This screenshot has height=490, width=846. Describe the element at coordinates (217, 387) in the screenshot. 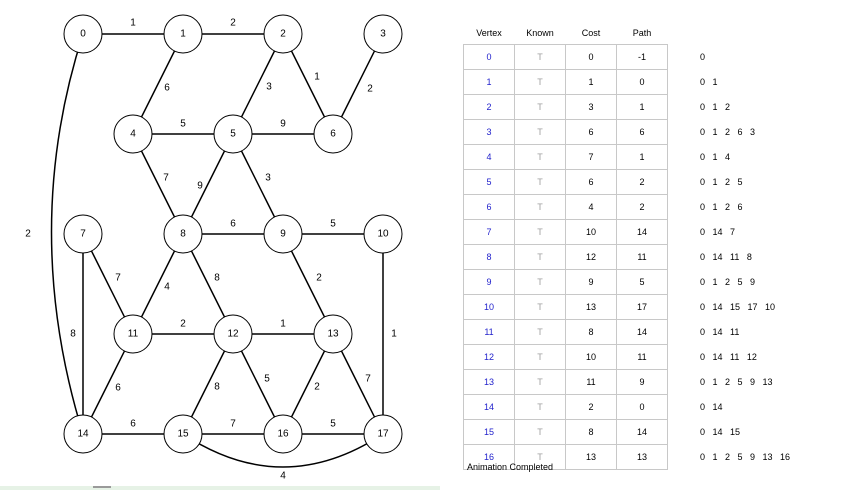

I see `edge-weight-12-15: 8` at that location.